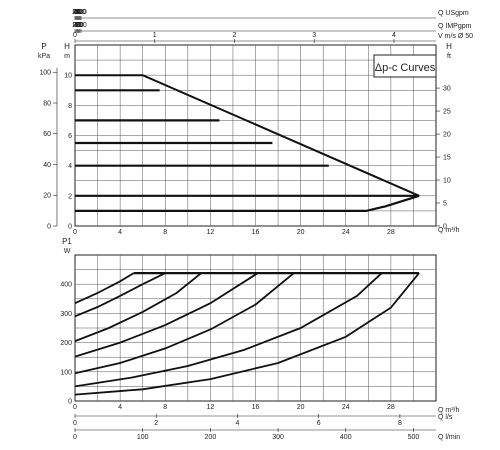 This screenshot has height=450, width=500. Describe the element at coordinates (278, 437) in the screenshot. I see `bottom-axis-tick-label: 300` at that location.